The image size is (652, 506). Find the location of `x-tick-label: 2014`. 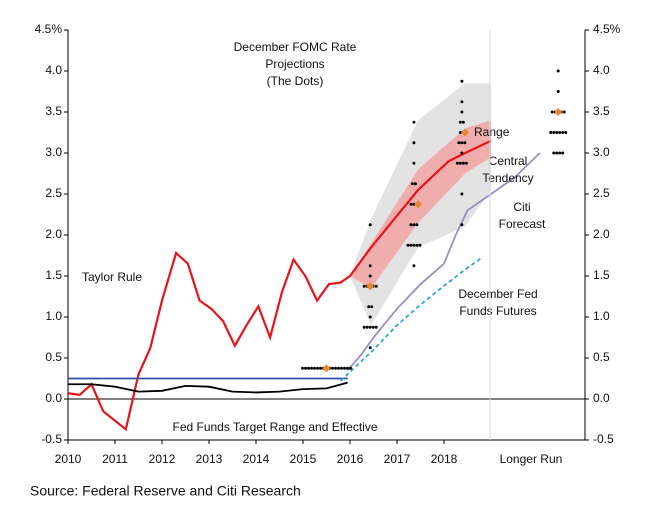

x-tick-label: 2014 is located at coordinates (256, 459).